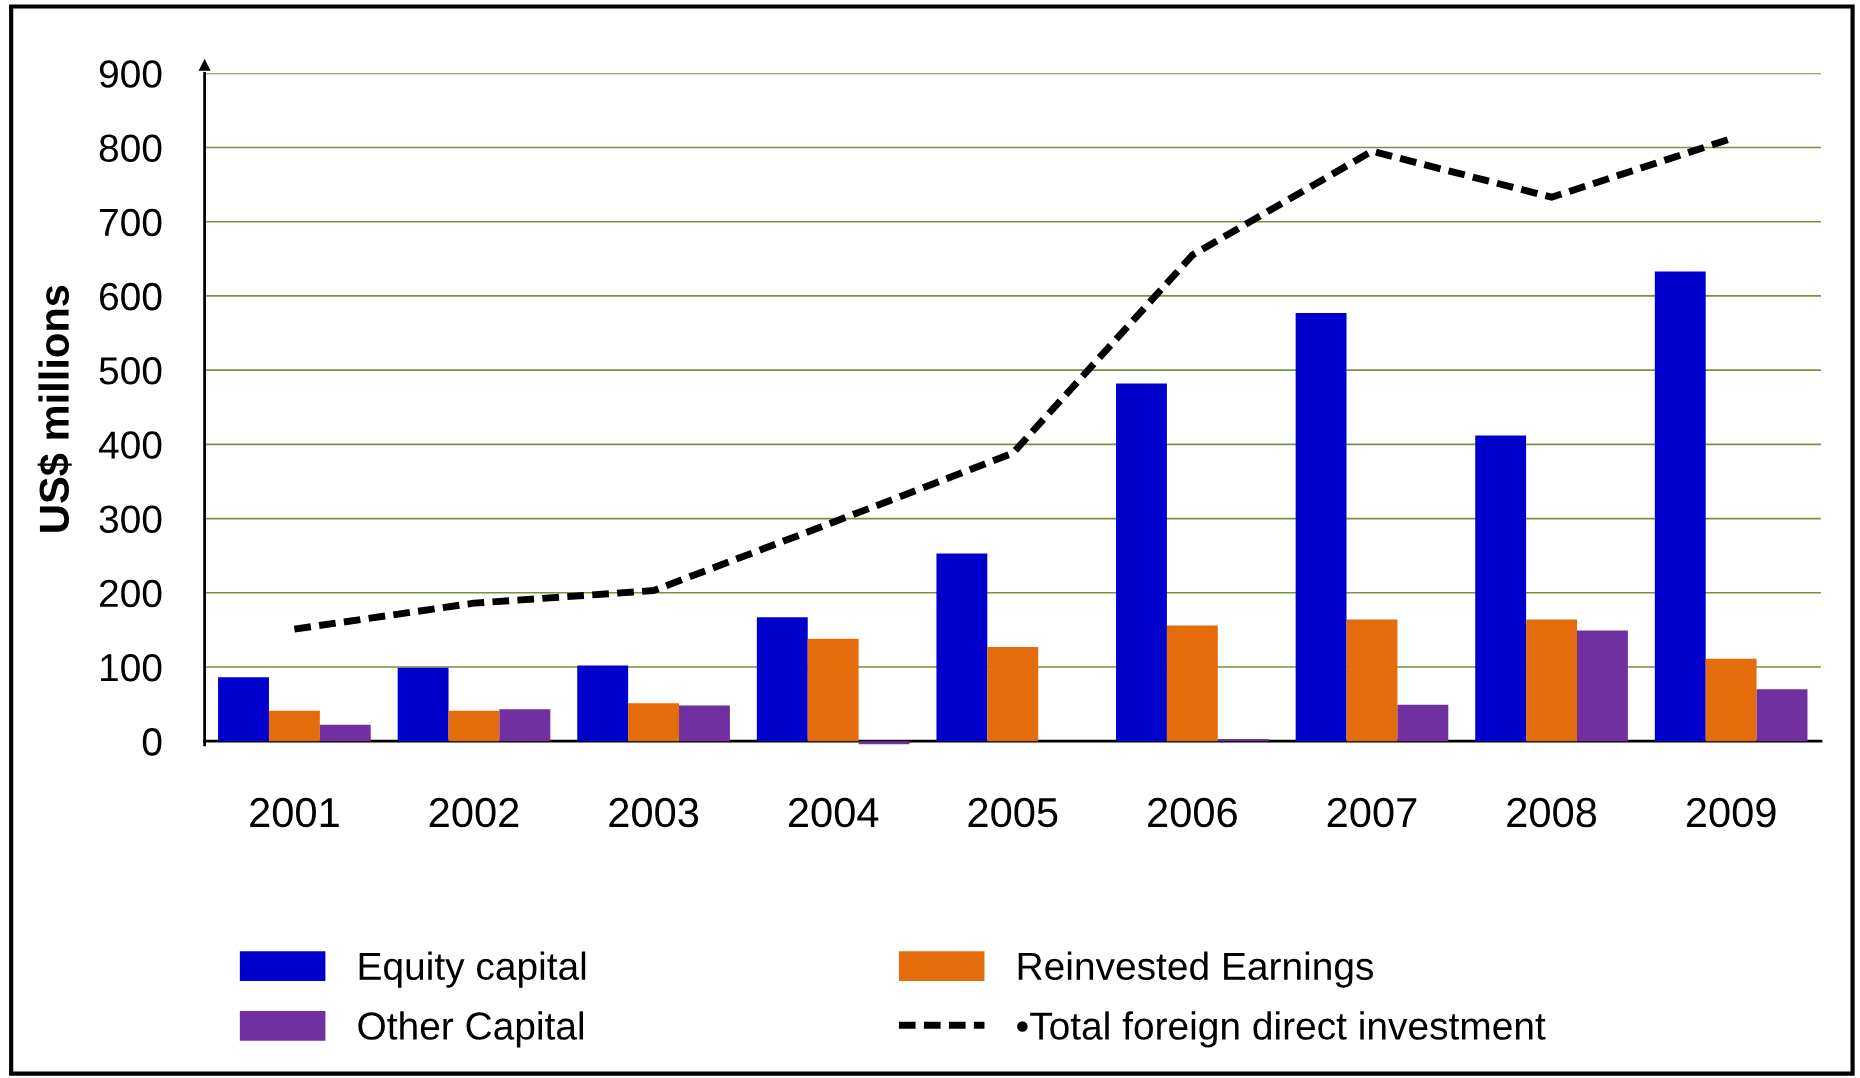 The width and height of the screenshot is (1860, 1078). I want to click on y-tick-label: 0, so click(152, 742).